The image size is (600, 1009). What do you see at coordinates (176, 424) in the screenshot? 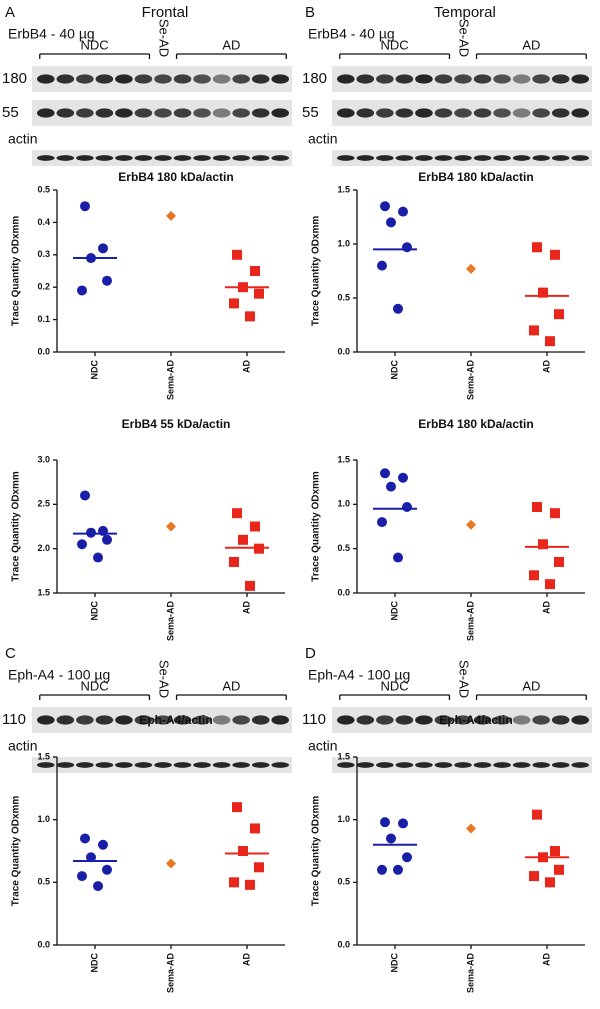
I see `chart-title: ErbB4 55 kDa/actin` at bounding box center [176, 424].